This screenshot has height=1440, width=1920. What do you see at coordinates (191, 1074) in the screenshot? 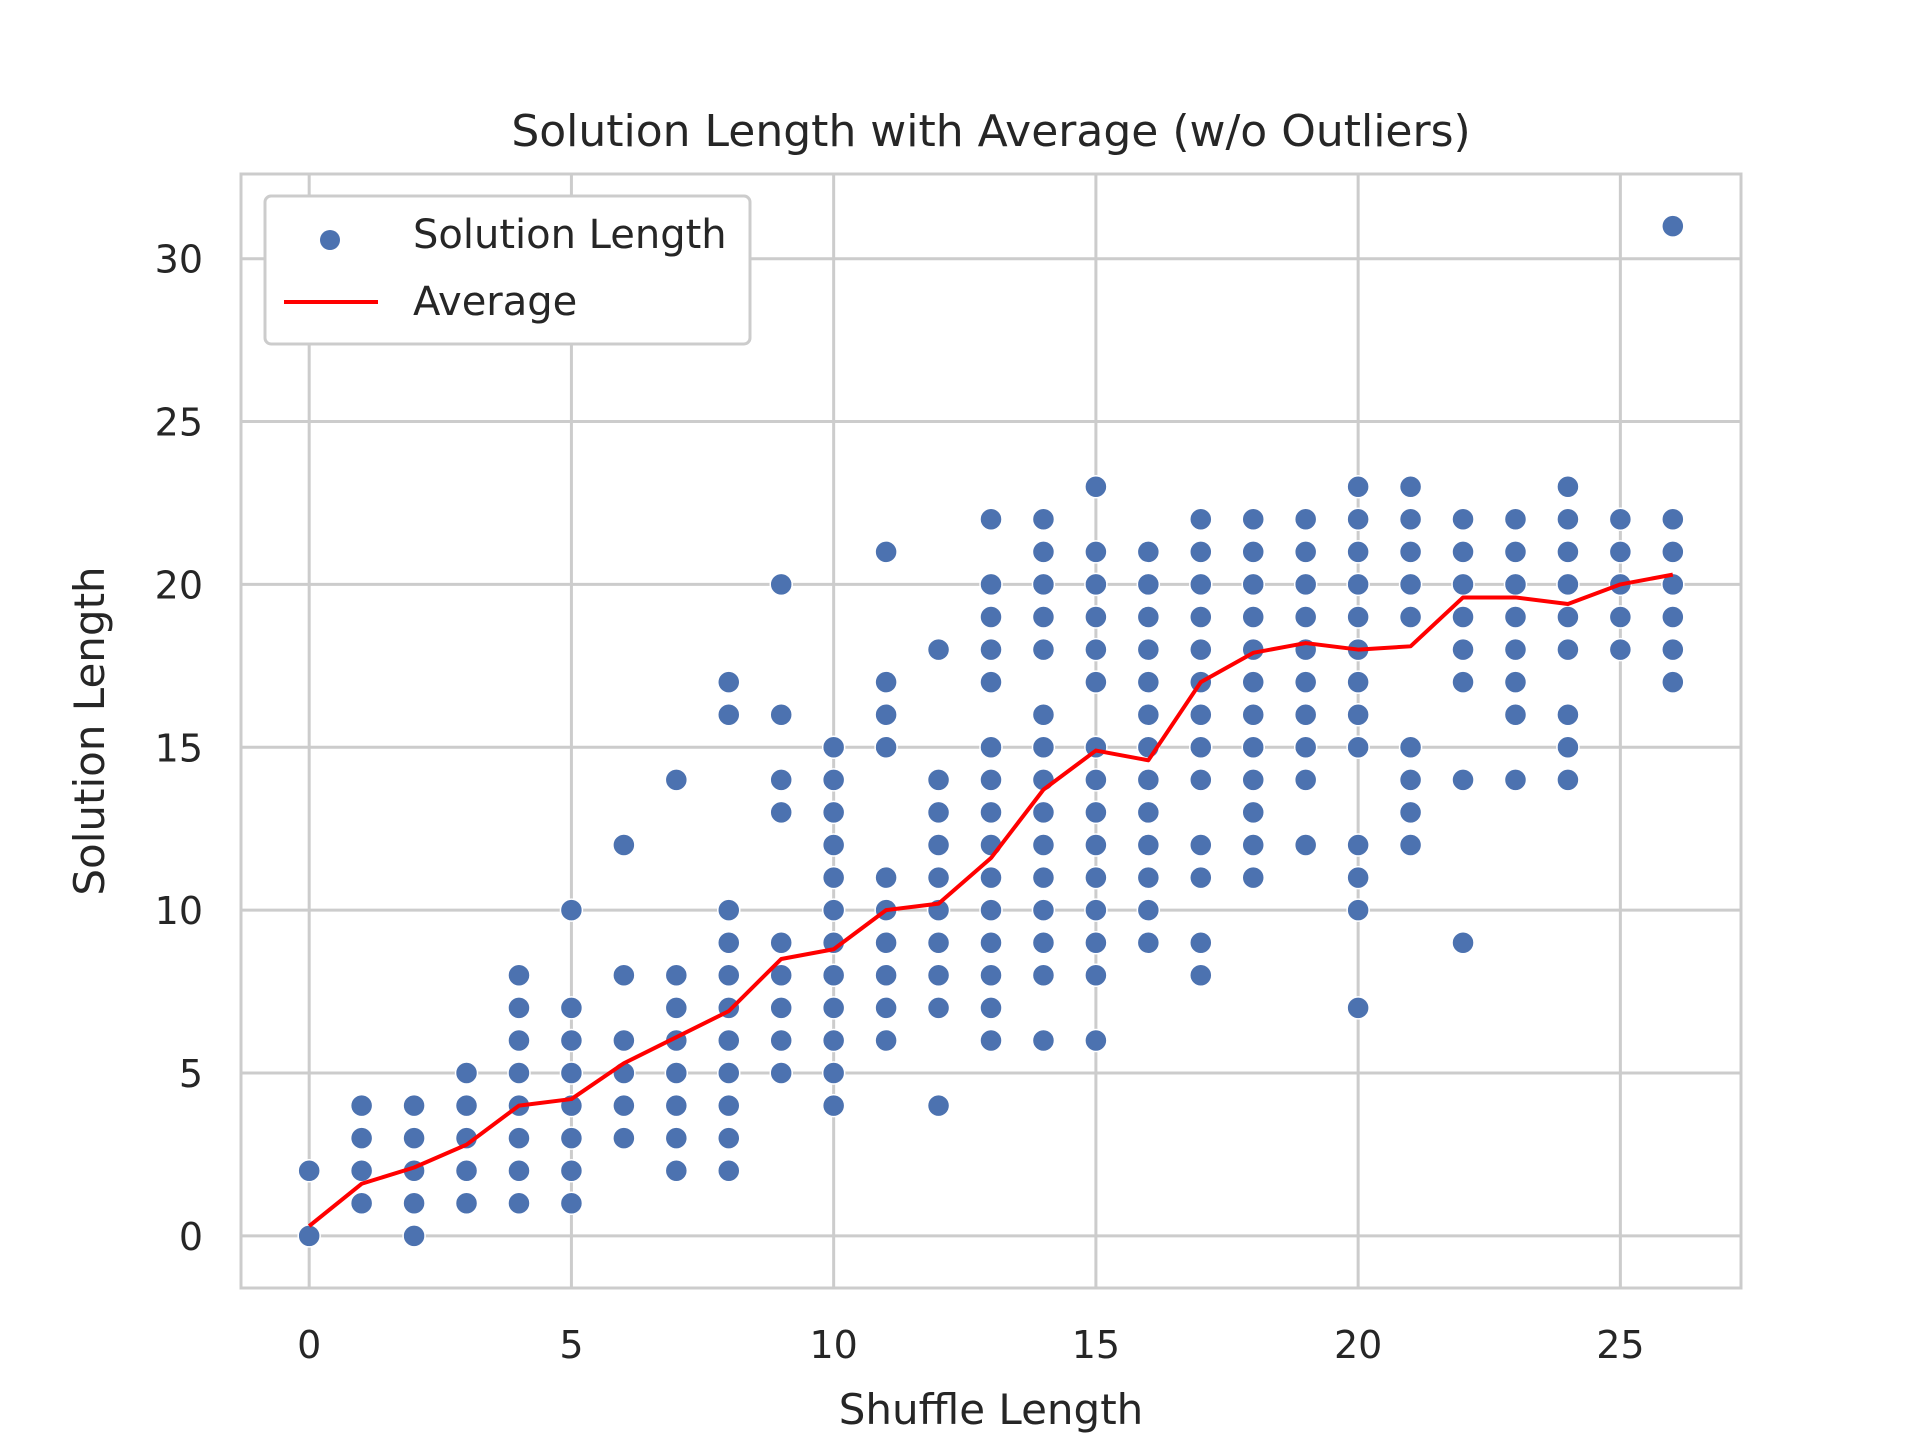
I see `y-tick-label-5: 5` at bounding box center [191, 1074].